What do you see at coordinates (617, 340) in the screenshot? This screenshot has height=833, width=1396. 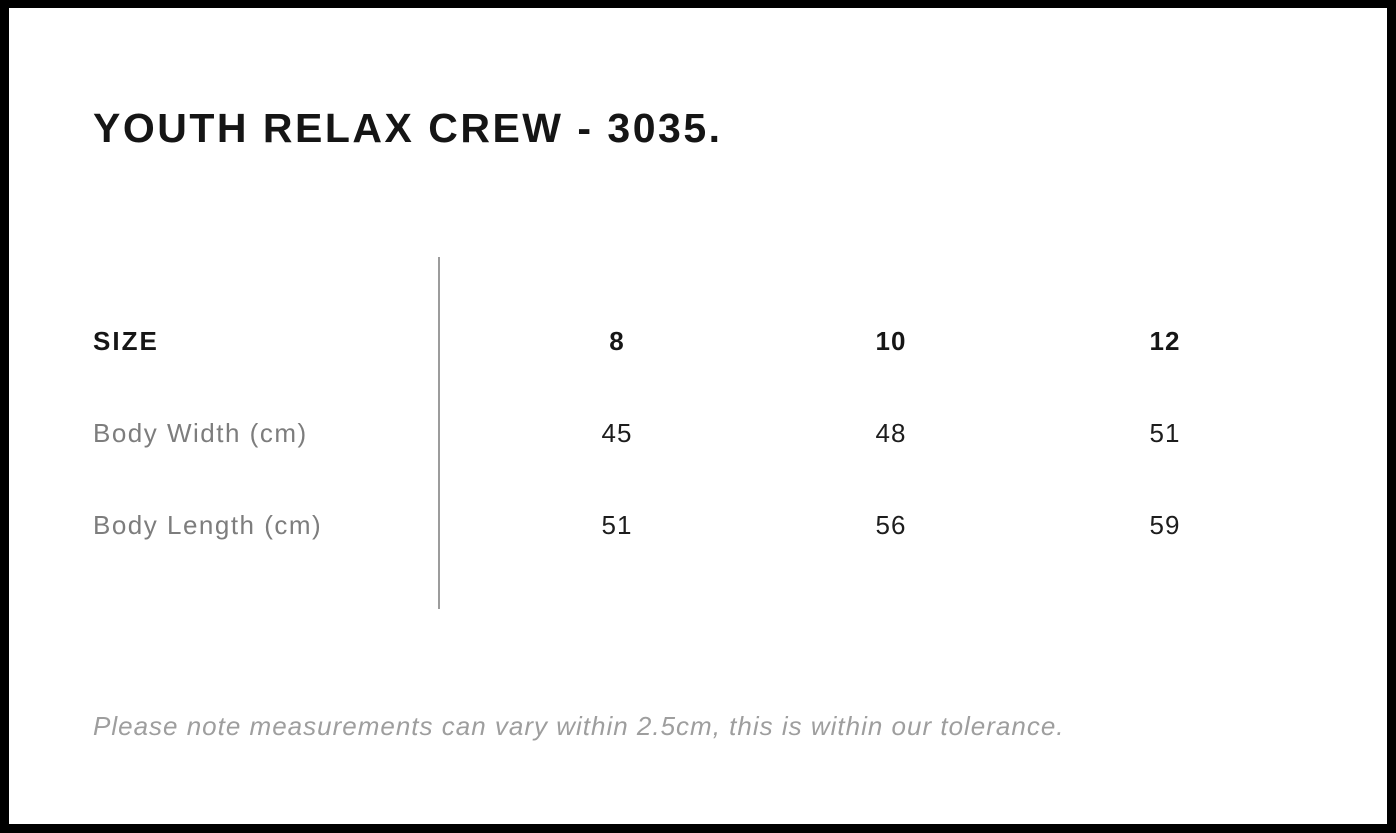 I see `size-column-8: 8` at bounding box center [617, 340].